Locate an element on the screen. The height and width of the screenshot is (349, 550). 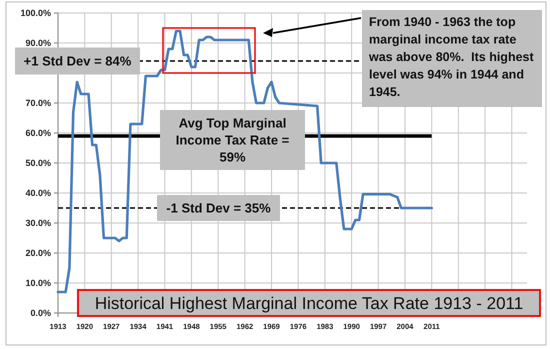
y-tick-label: 100.0% is located at coordinates (35, 13).